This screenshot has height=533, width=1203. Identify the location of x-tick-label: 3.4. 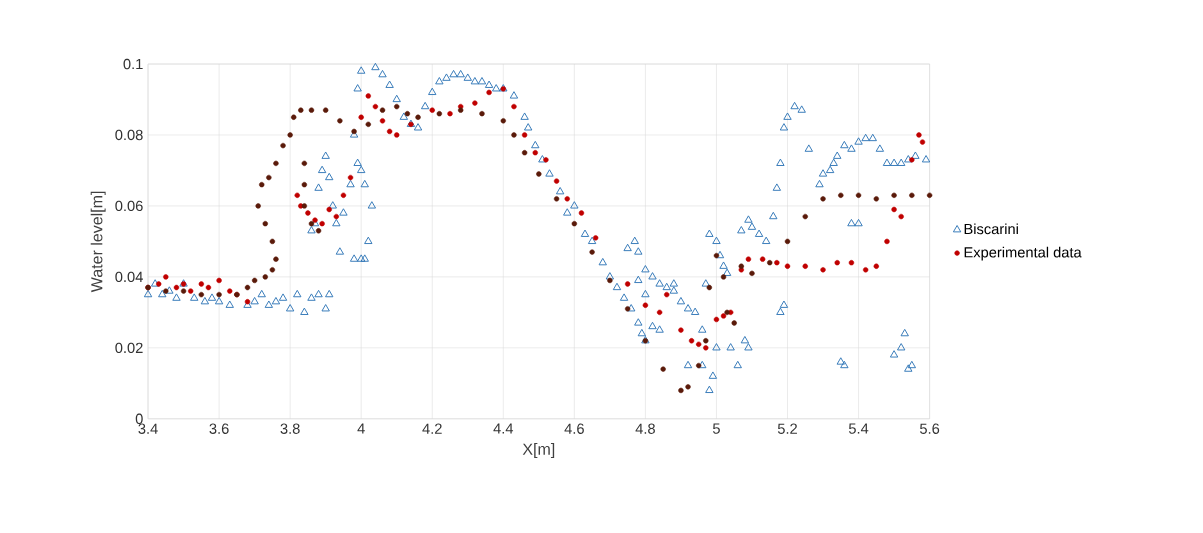
(148, 428).